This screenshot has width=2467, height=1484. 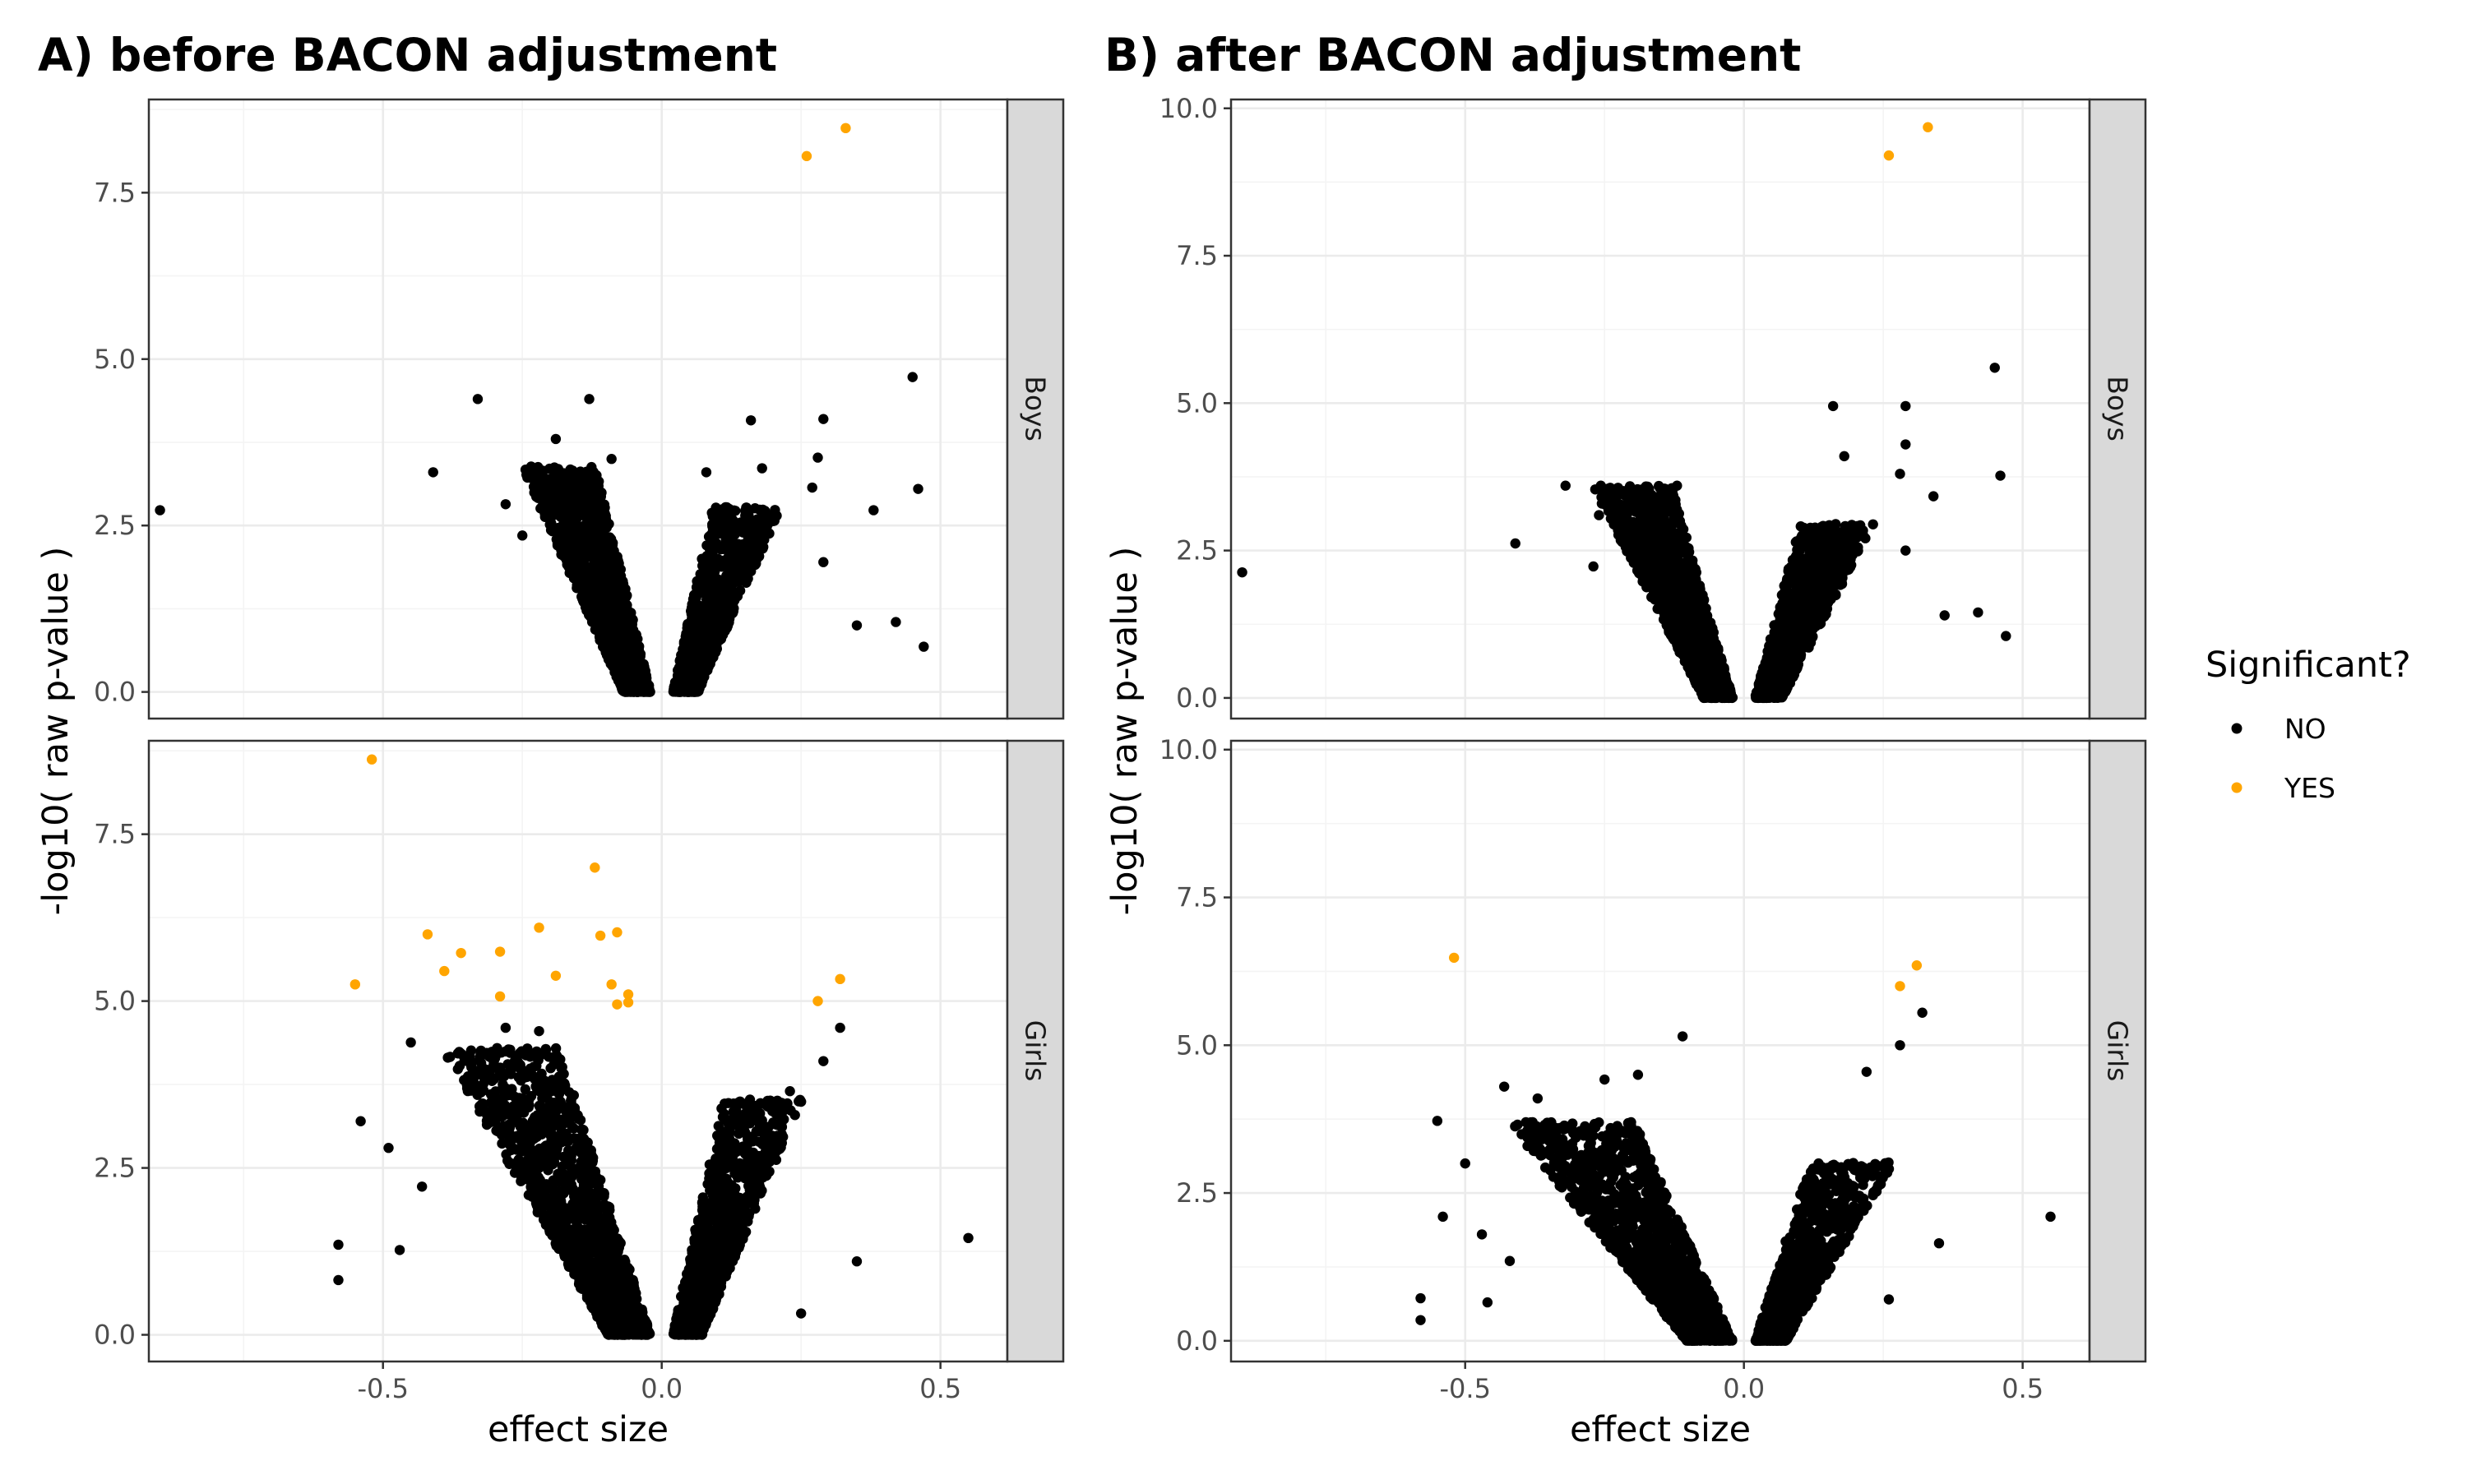 I want to click on panel-a-boys-points, so click(x=541, y=410).